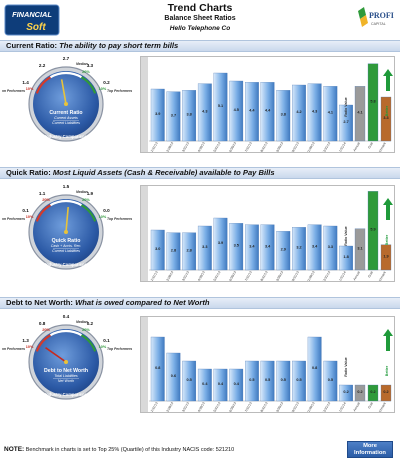 The height and width of the screenshot is (461, 400). I want to click on bar-value-label: 3.7, so click(173, 115).